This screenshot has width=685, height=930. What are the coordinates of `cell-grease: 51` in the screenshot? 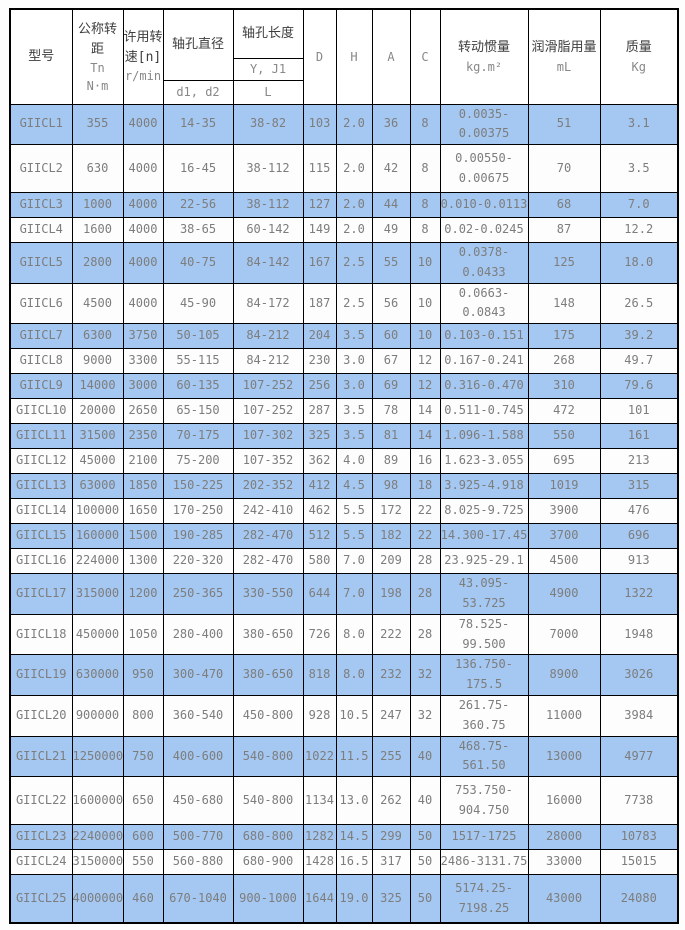 It's located at (564, 124).